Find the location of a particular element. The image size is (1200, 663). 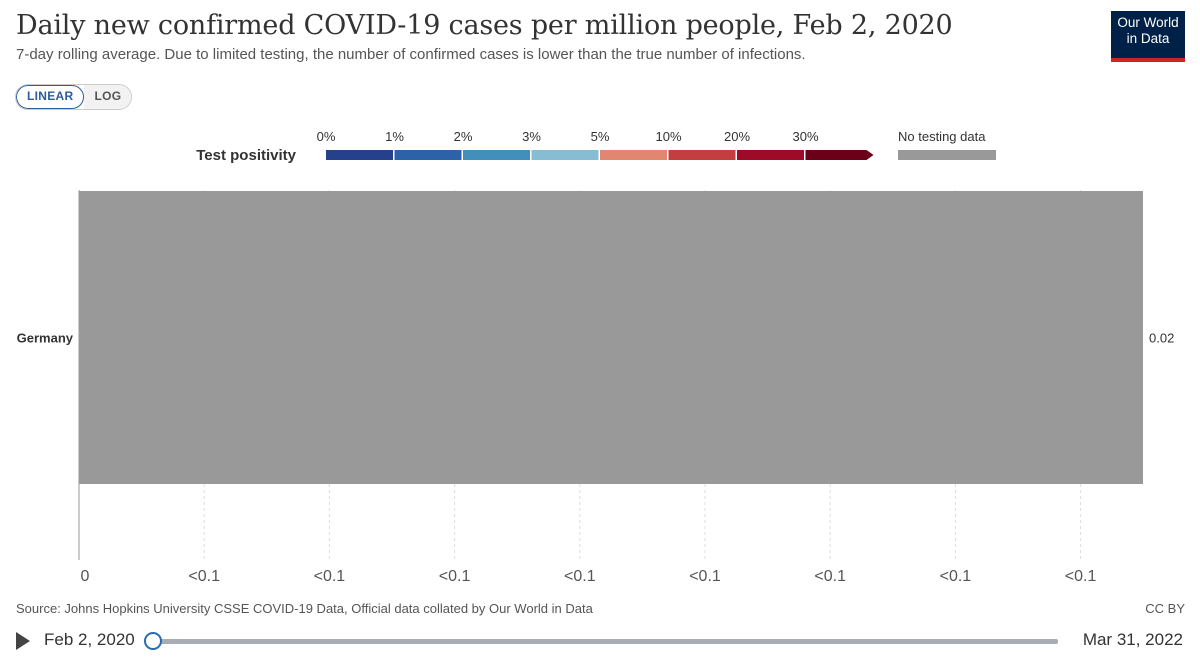

legend-no-data-swatch is located at coordinates (947, 155).